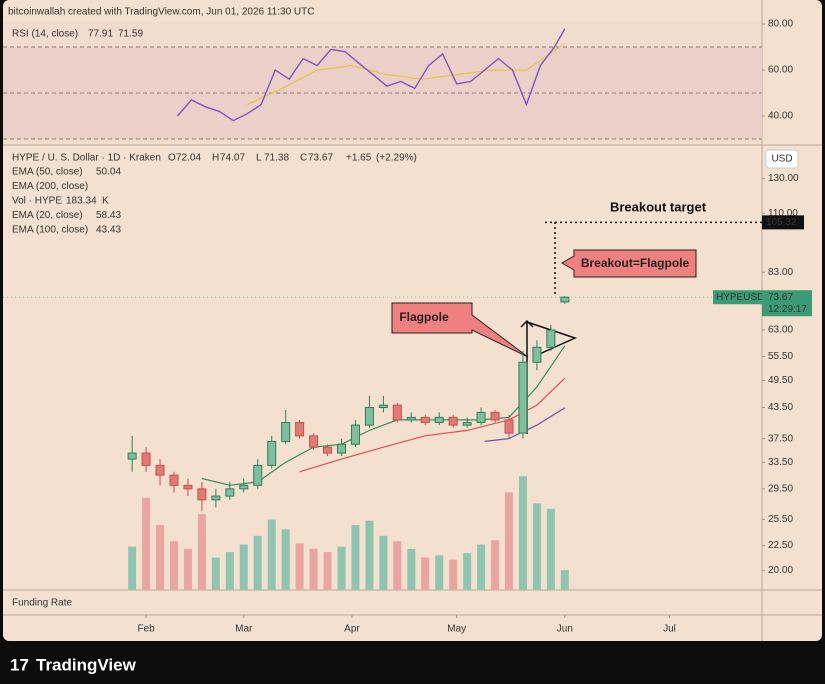  I want to click on footer, so click(412, 662).